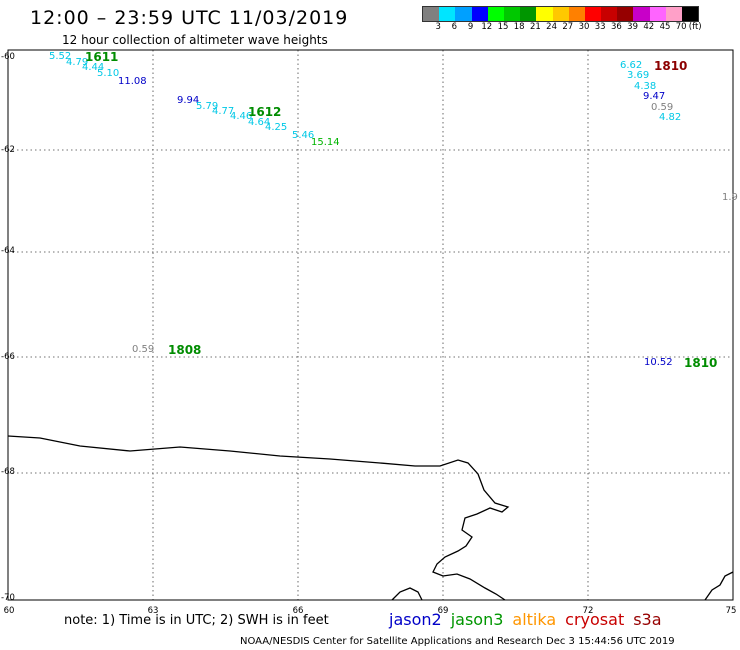 This screenshot has height=650, width=740. I want to click on legend-label: 39, so click(633, 27).